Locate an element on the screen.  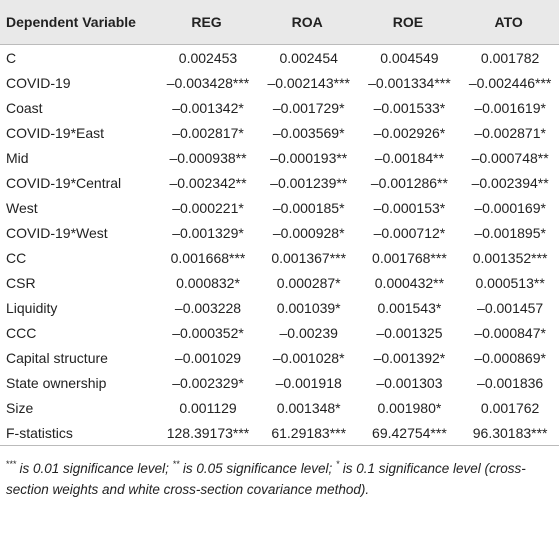
cell: 0.000287* is located at coordinates (308, 282).